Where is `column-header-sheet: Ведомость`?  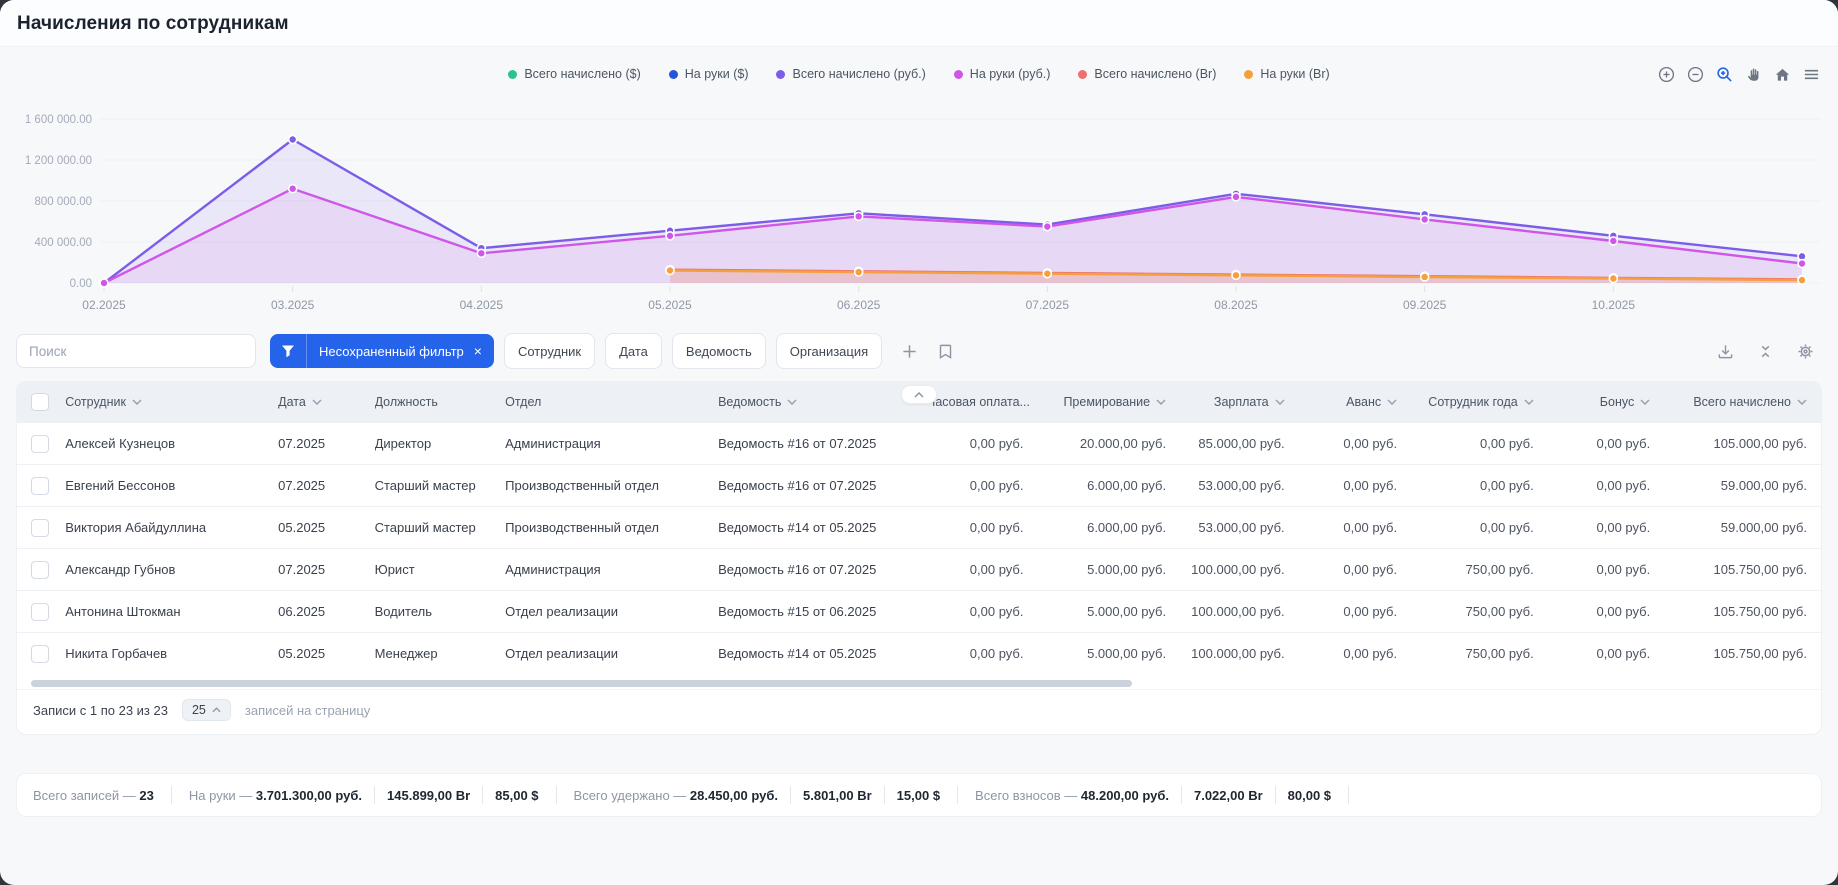 column-header-sheet: Ведомость is located at coordinates (822, 402).